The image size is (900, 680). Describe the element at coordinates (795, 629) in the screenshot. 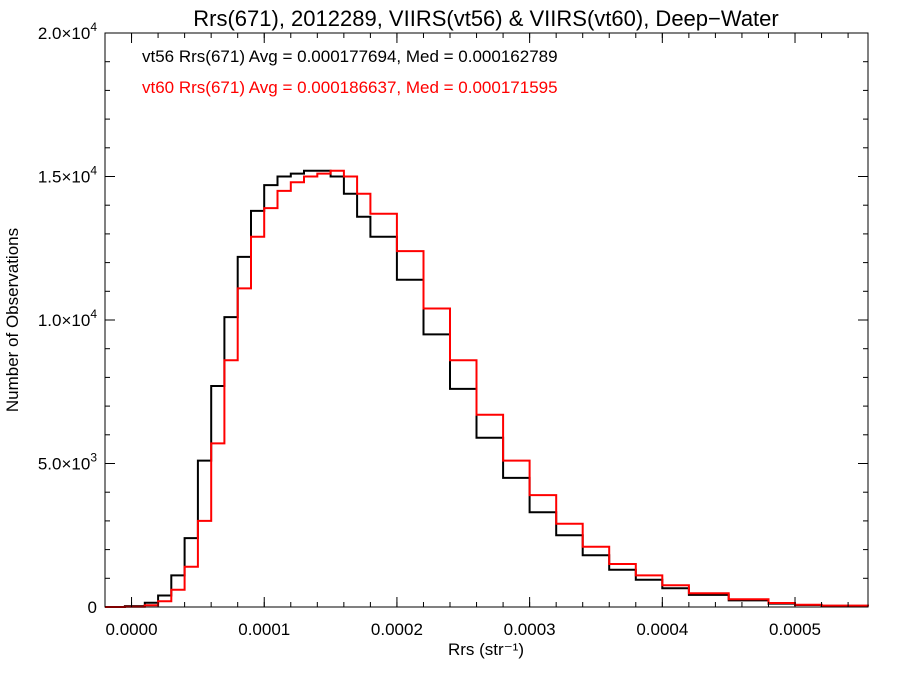

I see `x-tick-label: 0.0005` at that location.